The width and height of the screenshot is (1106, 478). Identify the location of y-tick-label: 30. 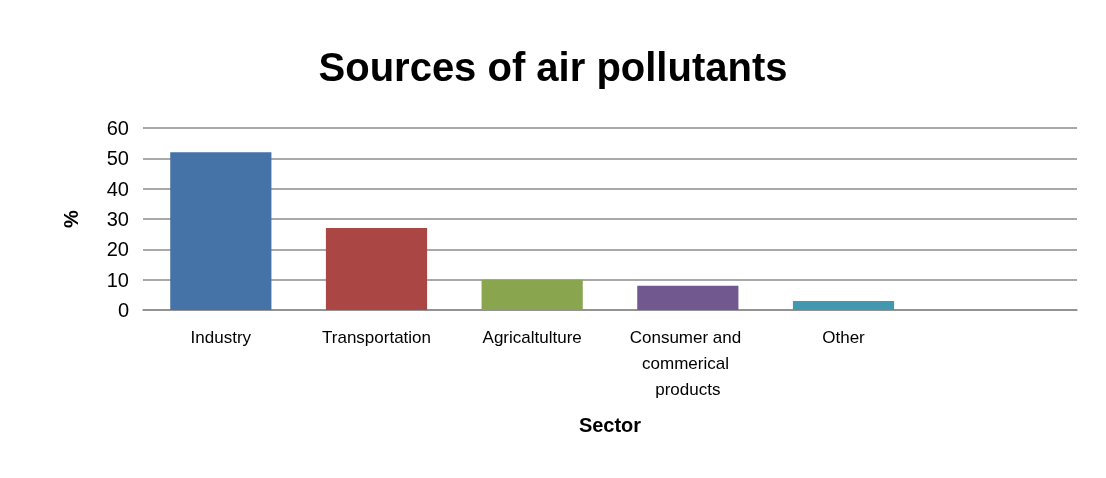
(117, 219).